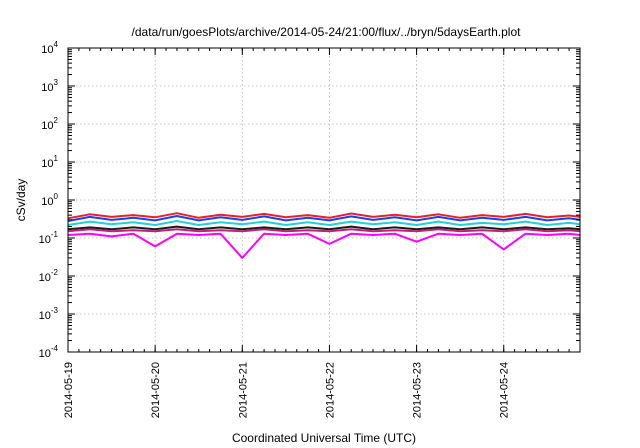 The height and width of the screenshot is (448, 640). I want to click on y-tick-label: 10¹, so click(49, 162).